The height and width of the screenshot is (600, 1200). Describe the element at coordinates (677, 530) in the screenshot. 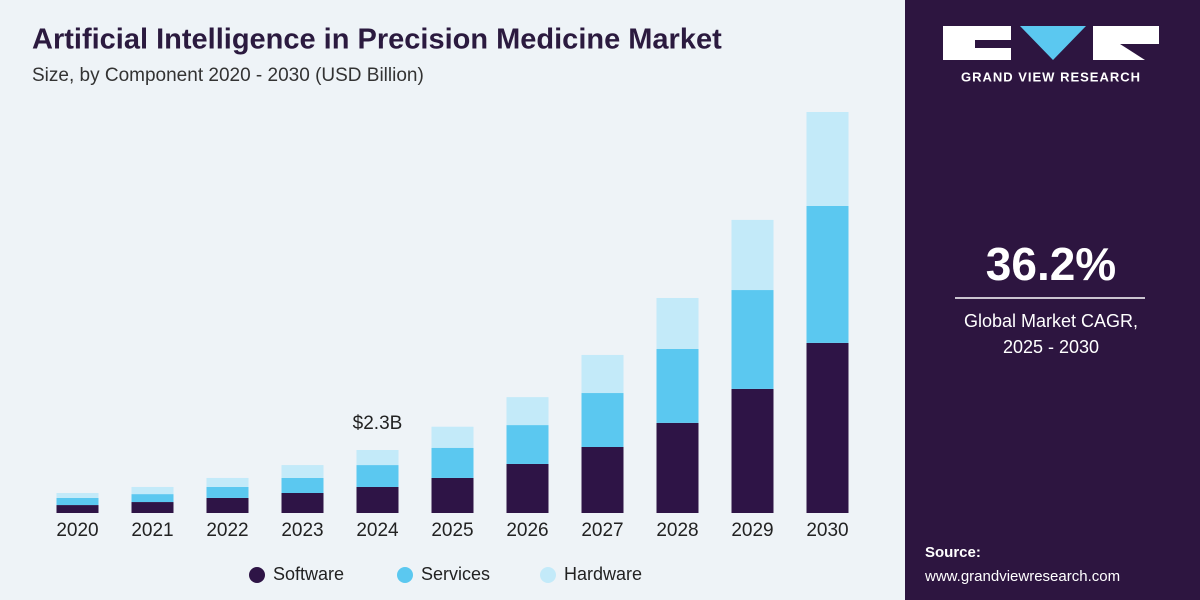

I see `x-tick-label: 2028` at that location.